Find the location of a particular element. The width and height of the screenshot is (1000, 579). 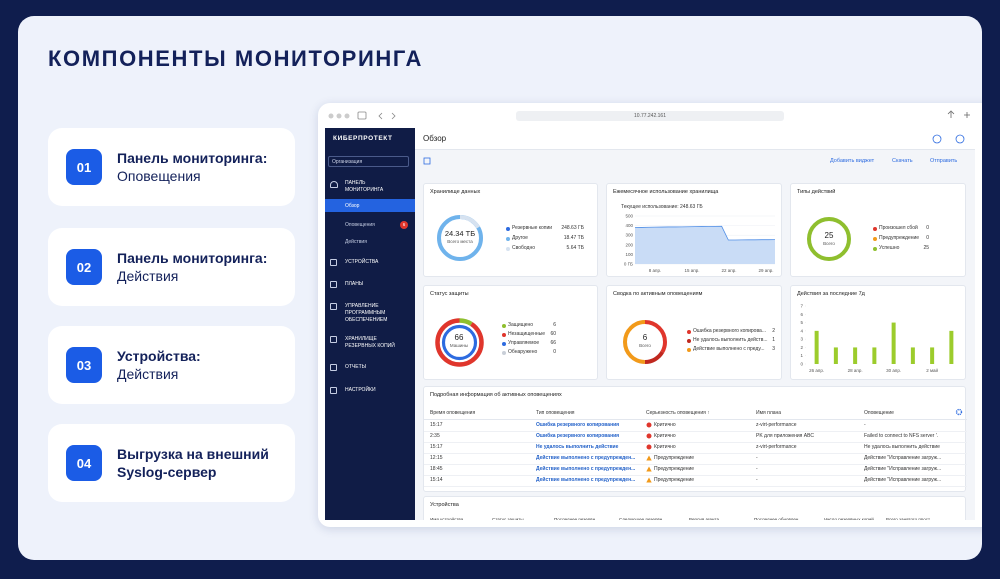

widget-title: Ежемесячное использование хранилища is located at coordinates (666, 192).